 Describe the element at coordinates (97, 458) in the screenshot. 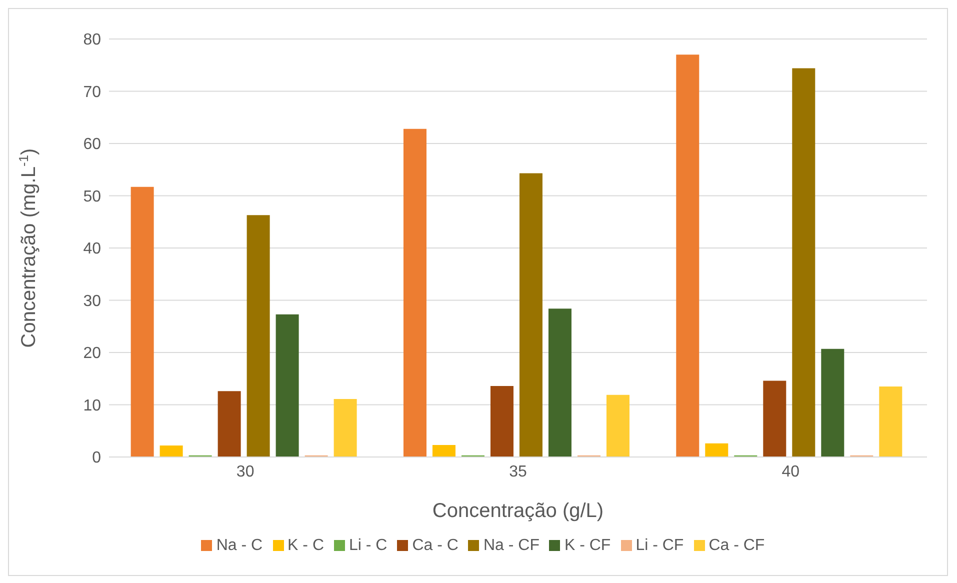

I see `y-tick-label: 0` at that location.